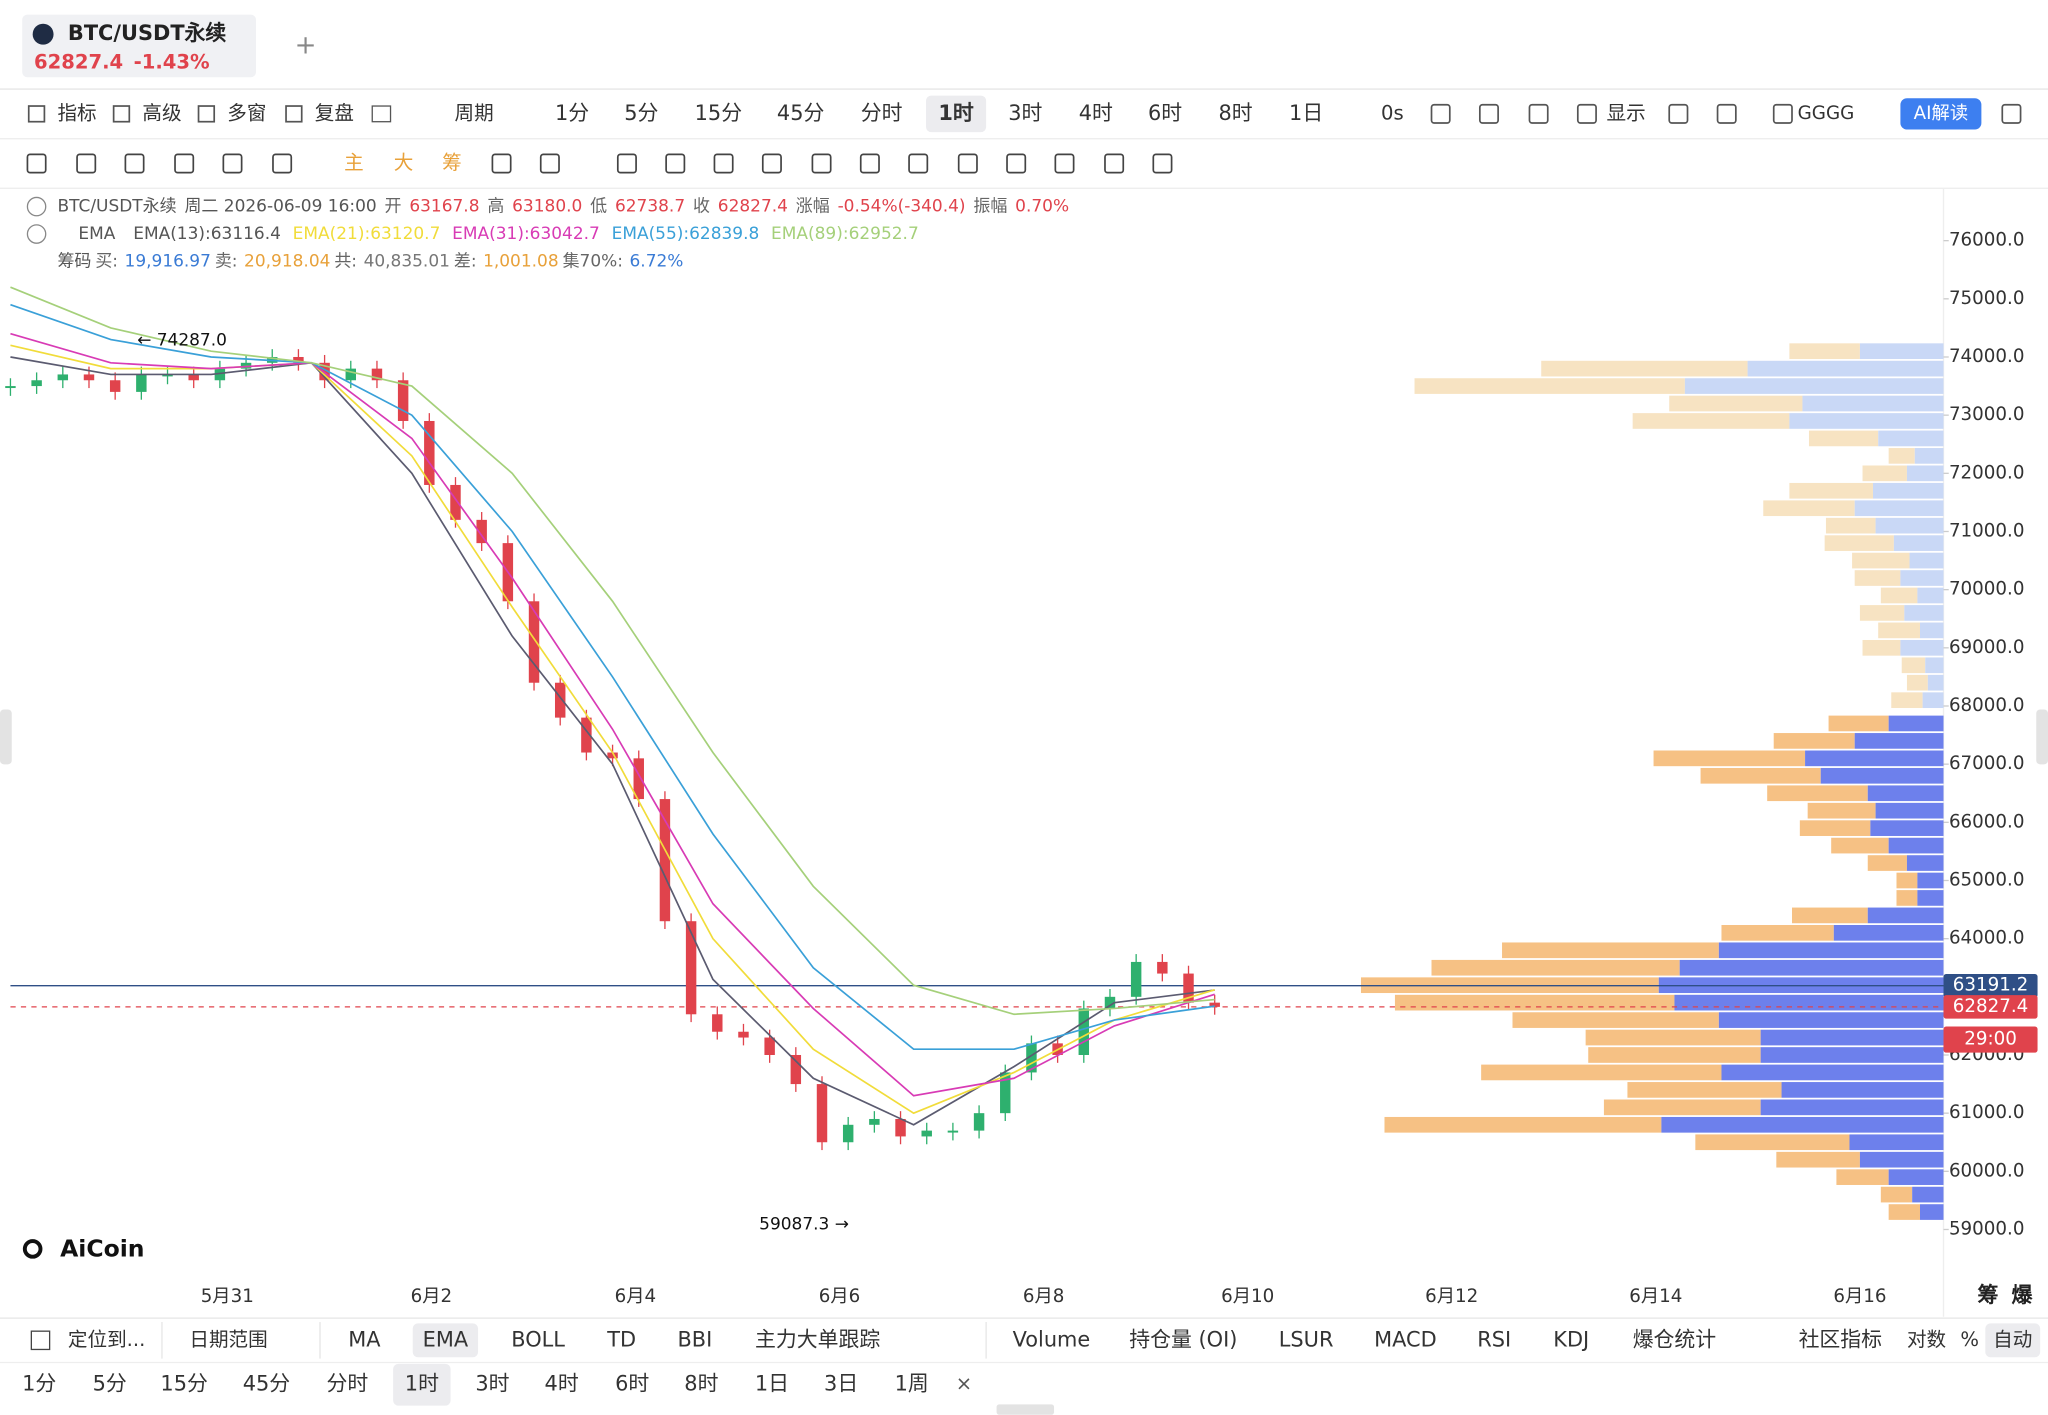 This screenshot has width=2048, height=1415. Describe the element at coordinates (161, 112) in the screenshot. I see `tool-button: 高级` at that location.